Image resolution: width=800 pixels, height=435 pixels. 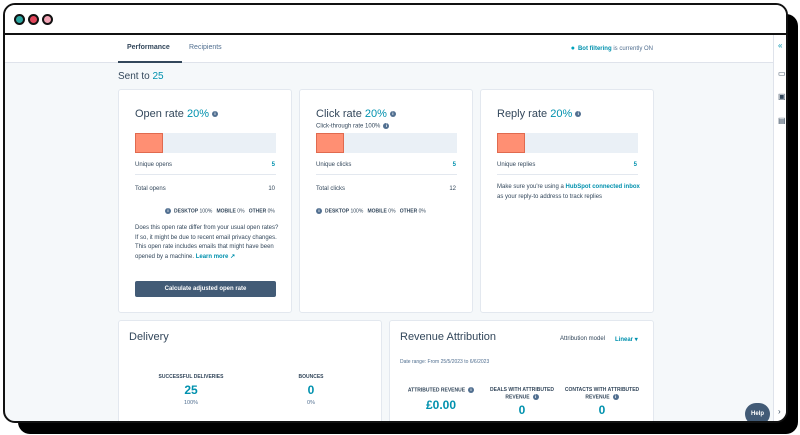 What do you see at coordinates (757, 412) in the screenshot?
I see `help-button: Help` at bounding box center [757, 412].